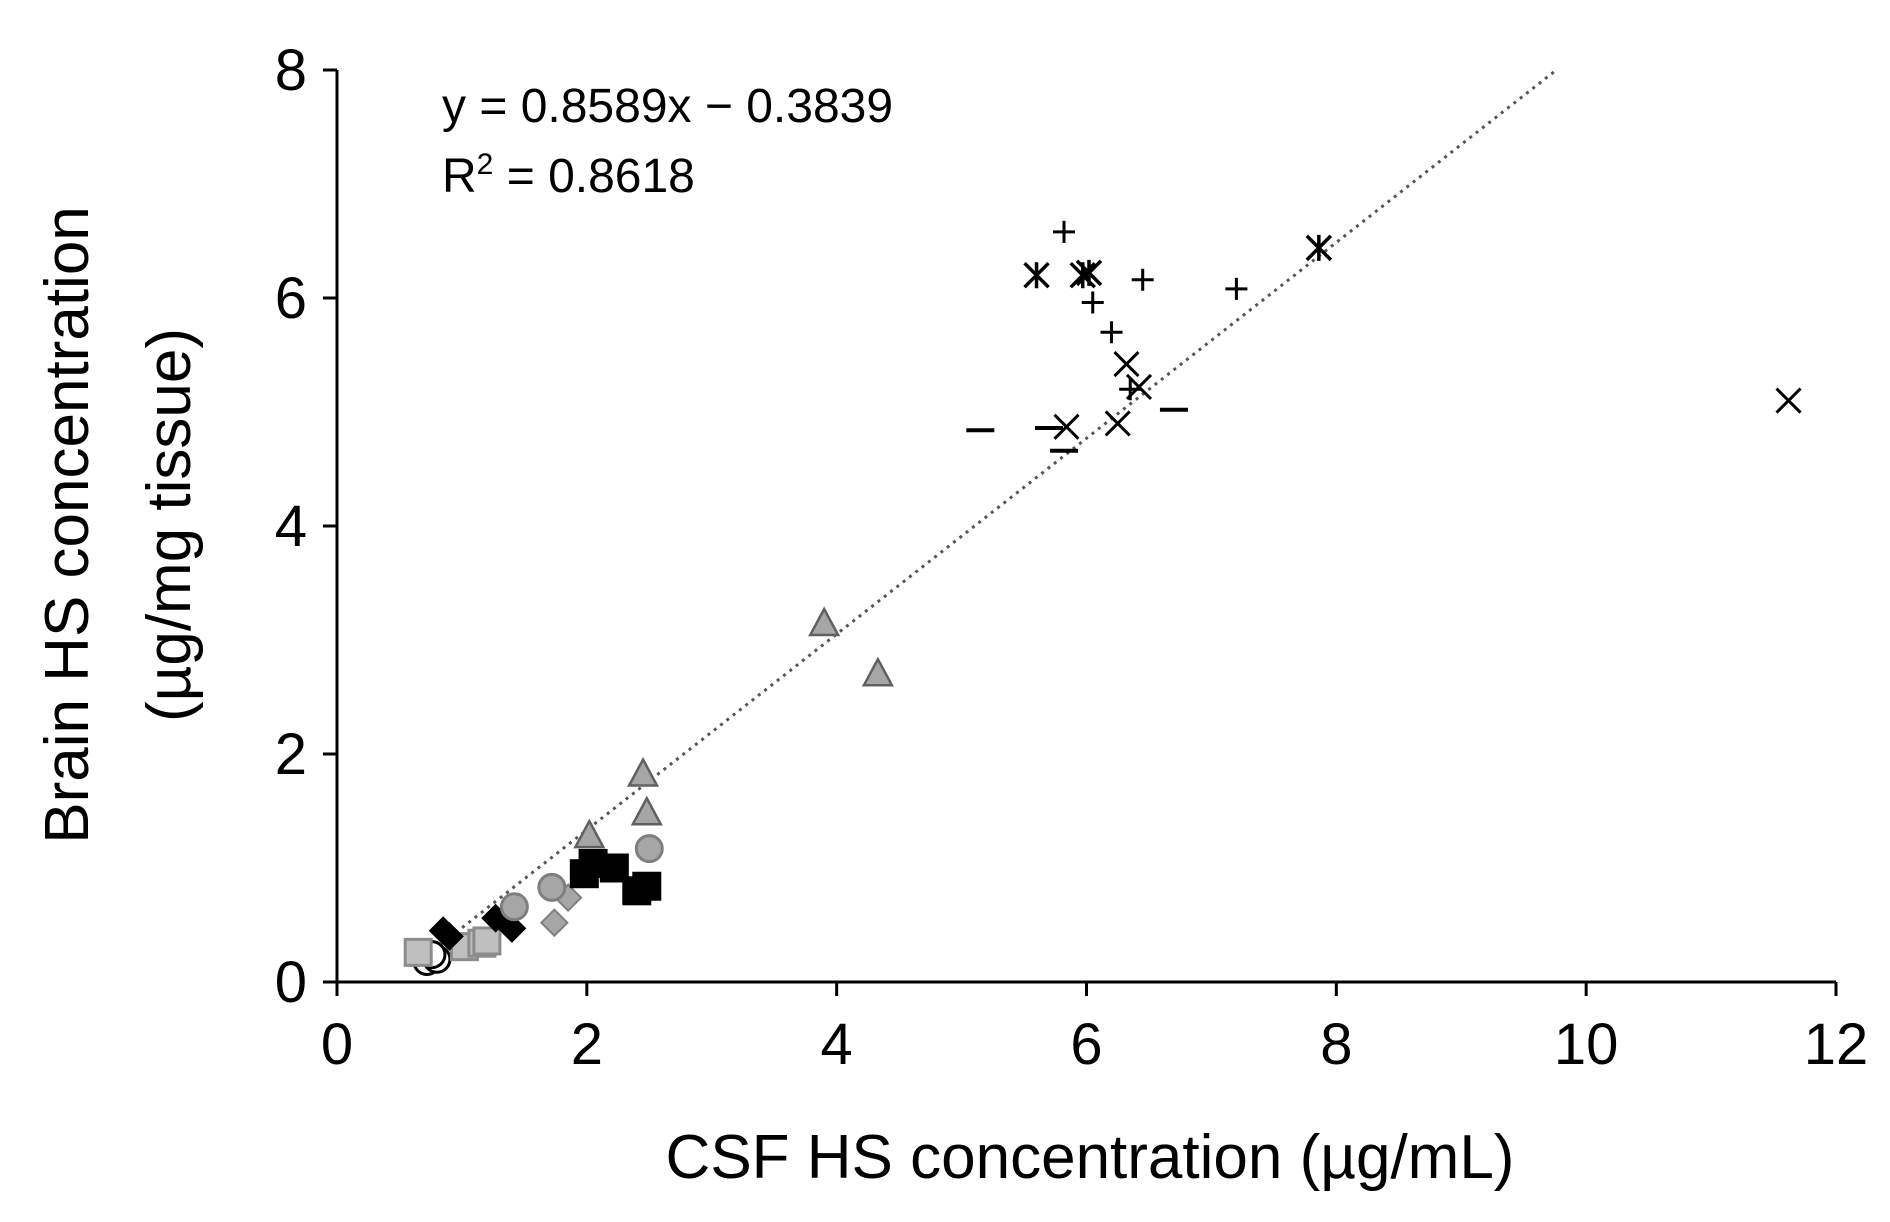 This screenshot has width=1890, height=1222. I want to click on x-tick-label: 12, so click(1836, 1044).